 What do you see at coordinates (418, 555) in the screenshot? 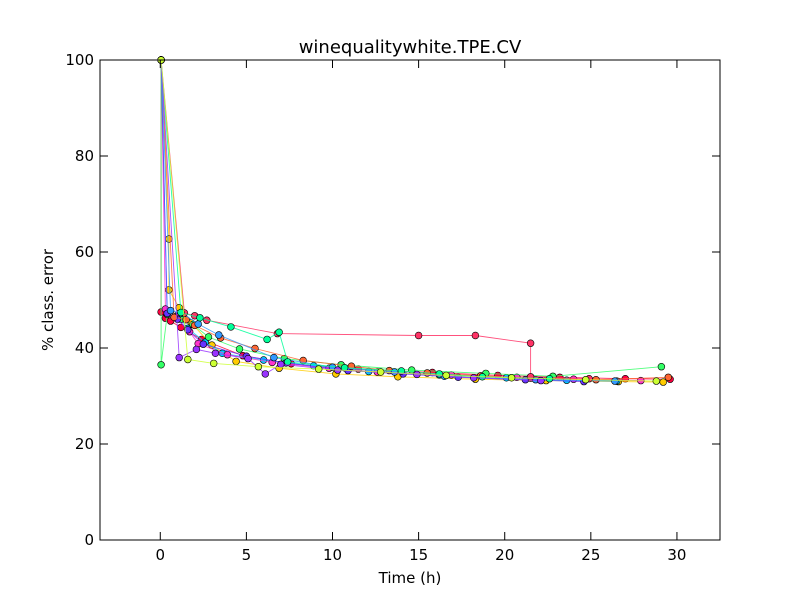
I see `x-tick-label: 15` at bounding box center [418, 555].